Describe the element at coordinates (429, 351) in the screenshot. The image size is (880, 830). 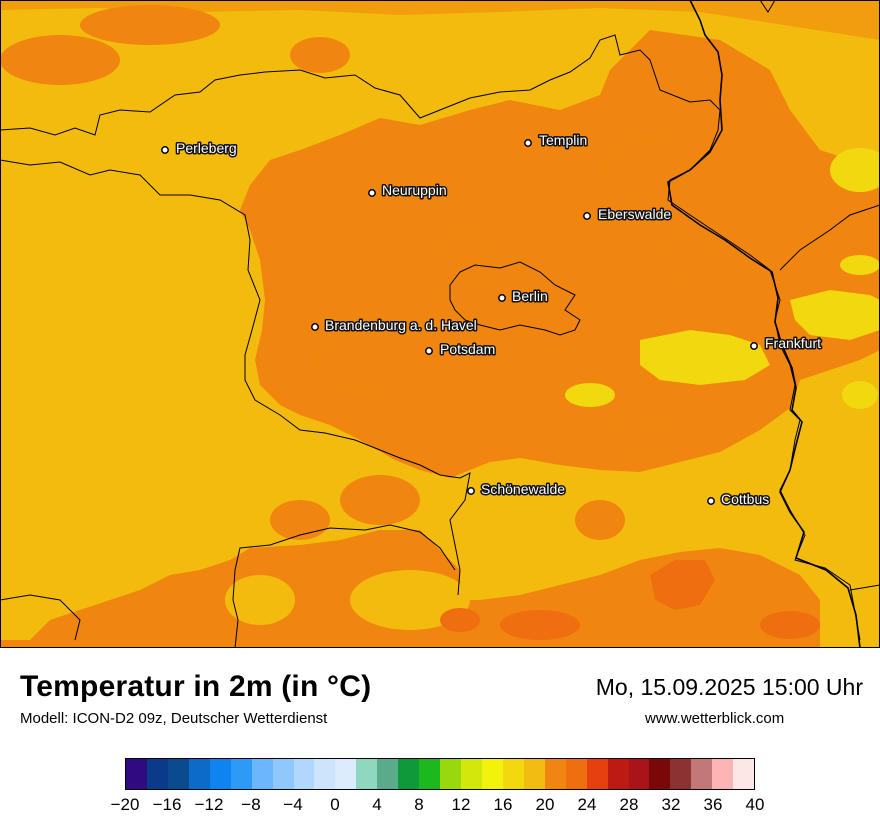
I see `city-dot-potsdam` at that location.